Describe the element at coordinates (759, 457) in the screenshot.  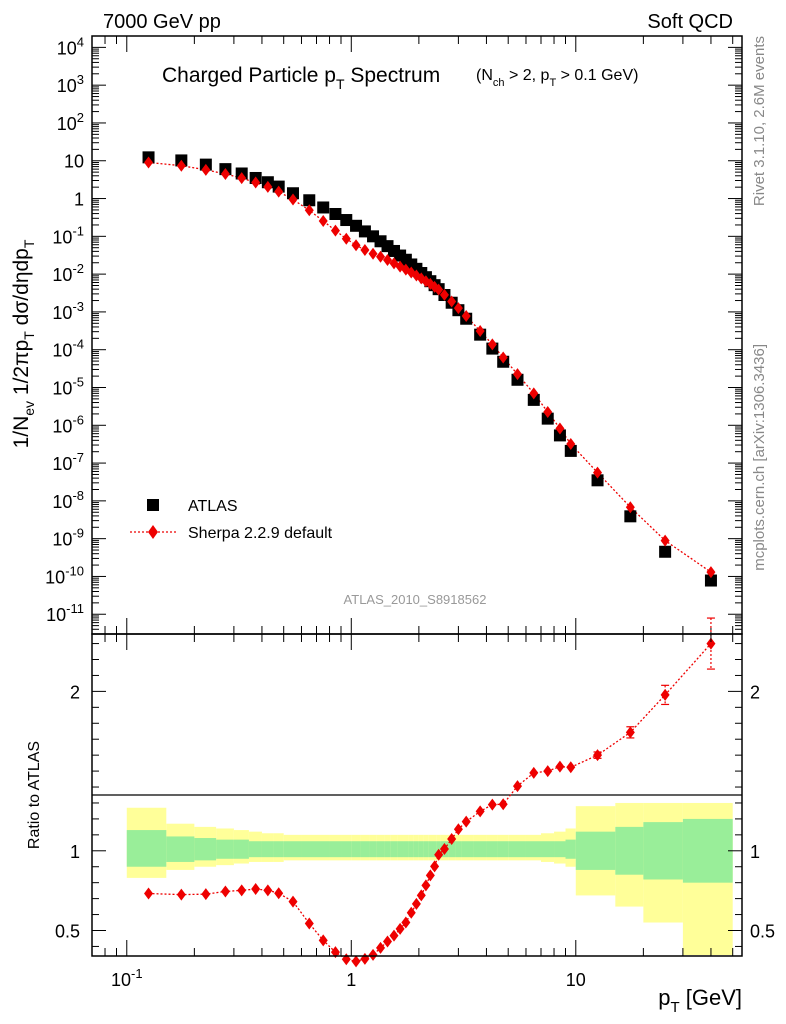
I see `mcplots-label: mcplots.cern.ch [arXiv:1306.3436]` at that location.